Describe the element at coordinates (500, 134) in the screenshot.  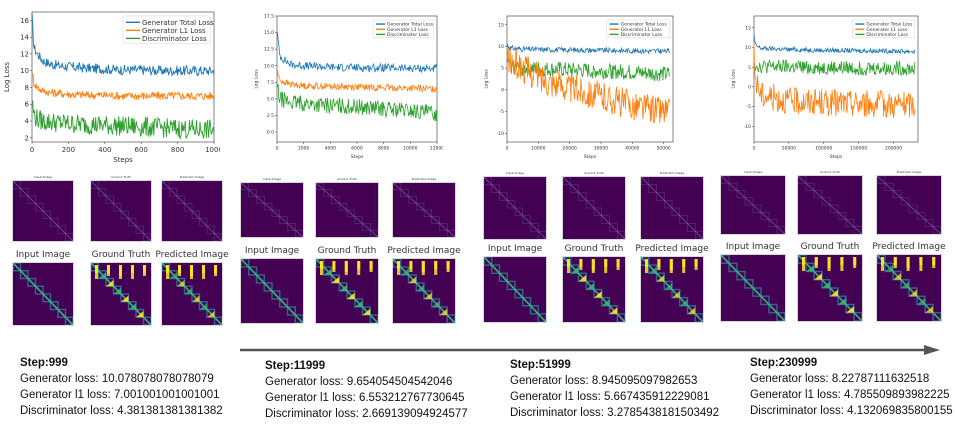
I see `y-tick-label: -10` at that location.